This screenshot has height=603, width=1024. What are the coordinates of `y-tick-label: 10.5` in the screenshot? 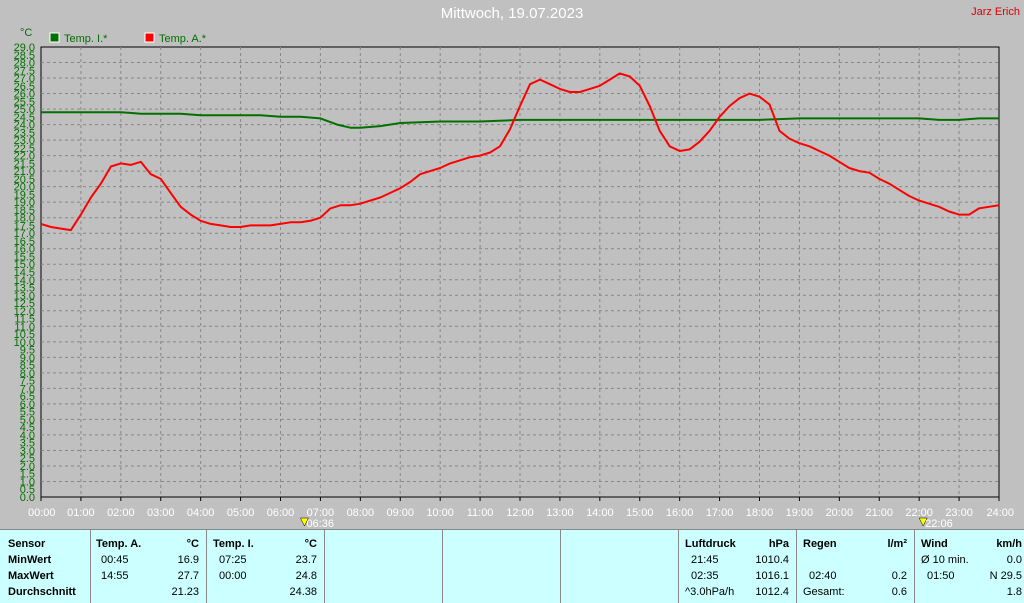 It's located at (24, 335).